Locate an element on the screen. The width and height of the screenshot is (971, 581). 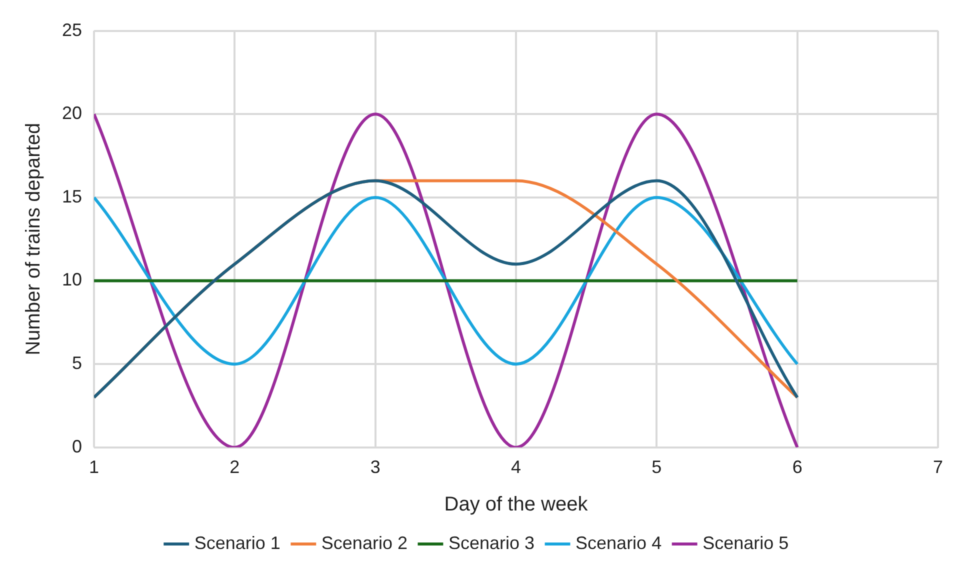
x-tick-label: 7 is located at coordinates (938, 467).